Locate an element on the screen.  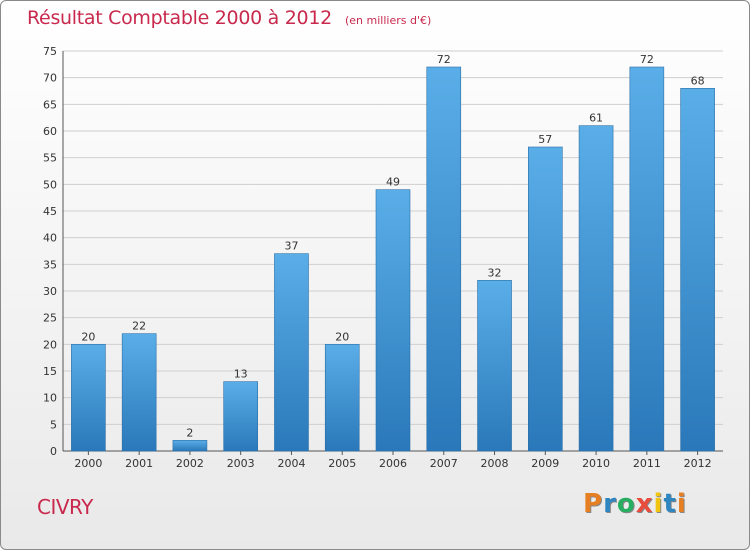
bar-2000 is located at coordinates (88, 398).